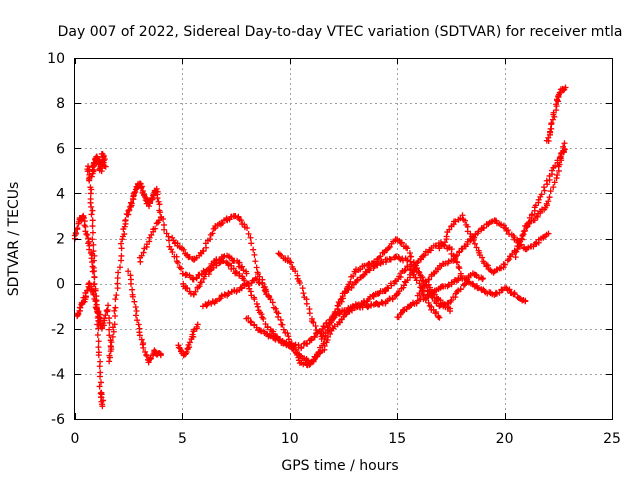  Describe the element at coordinates (58, 330) in the screenshot. I see `y-tick-label: -2` at that location.